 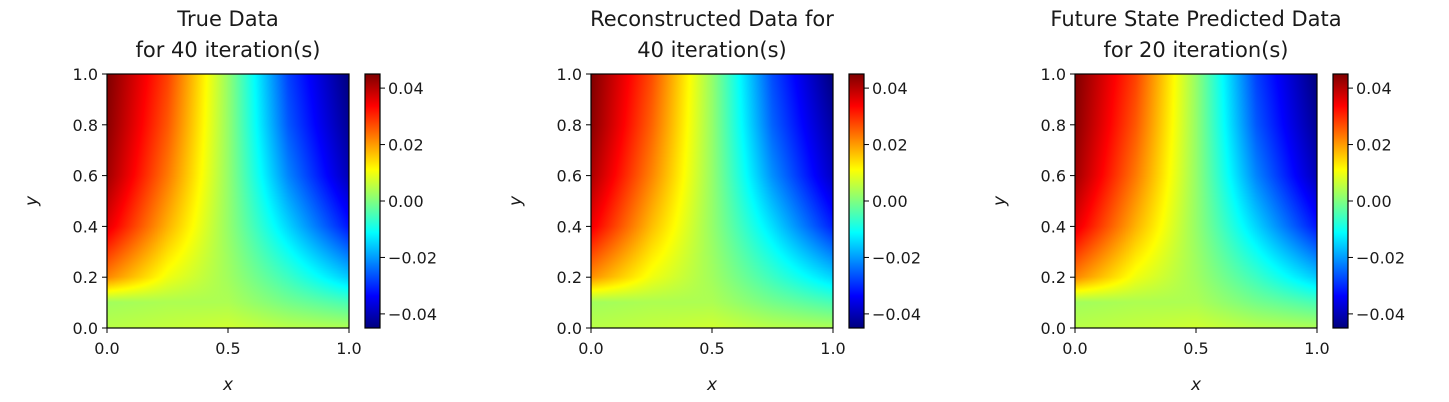 What do you see at coordinates (228, 50) in the screenshot?
I see `chart-title-line: for 40 iteration(s)` at bounding box center [228, 50].